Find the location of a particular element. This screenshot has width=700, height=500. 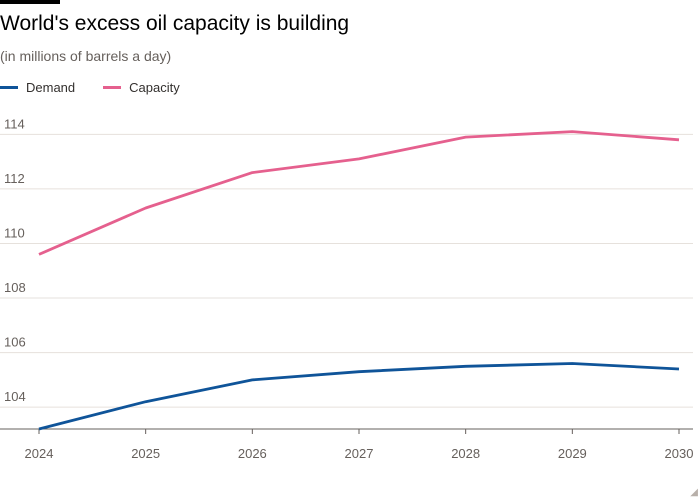

chart-subtitle: (in millions of barrels a day) is located at coordinates (86, 56).